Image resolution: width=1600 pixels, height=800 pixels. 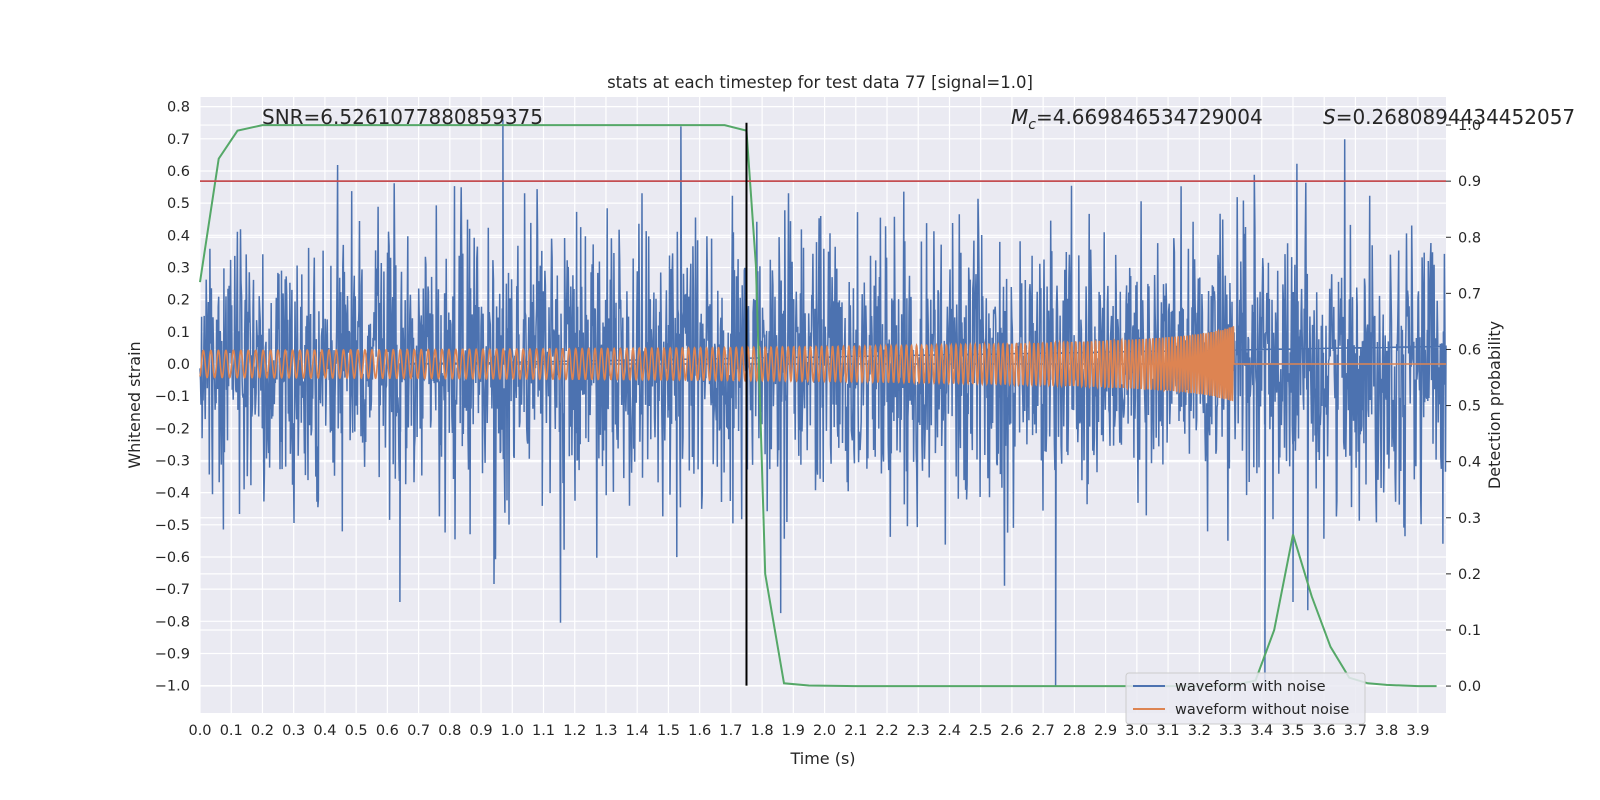 I want to click on y-right-tick-label: 0.8, so click(x=1469, y=238).